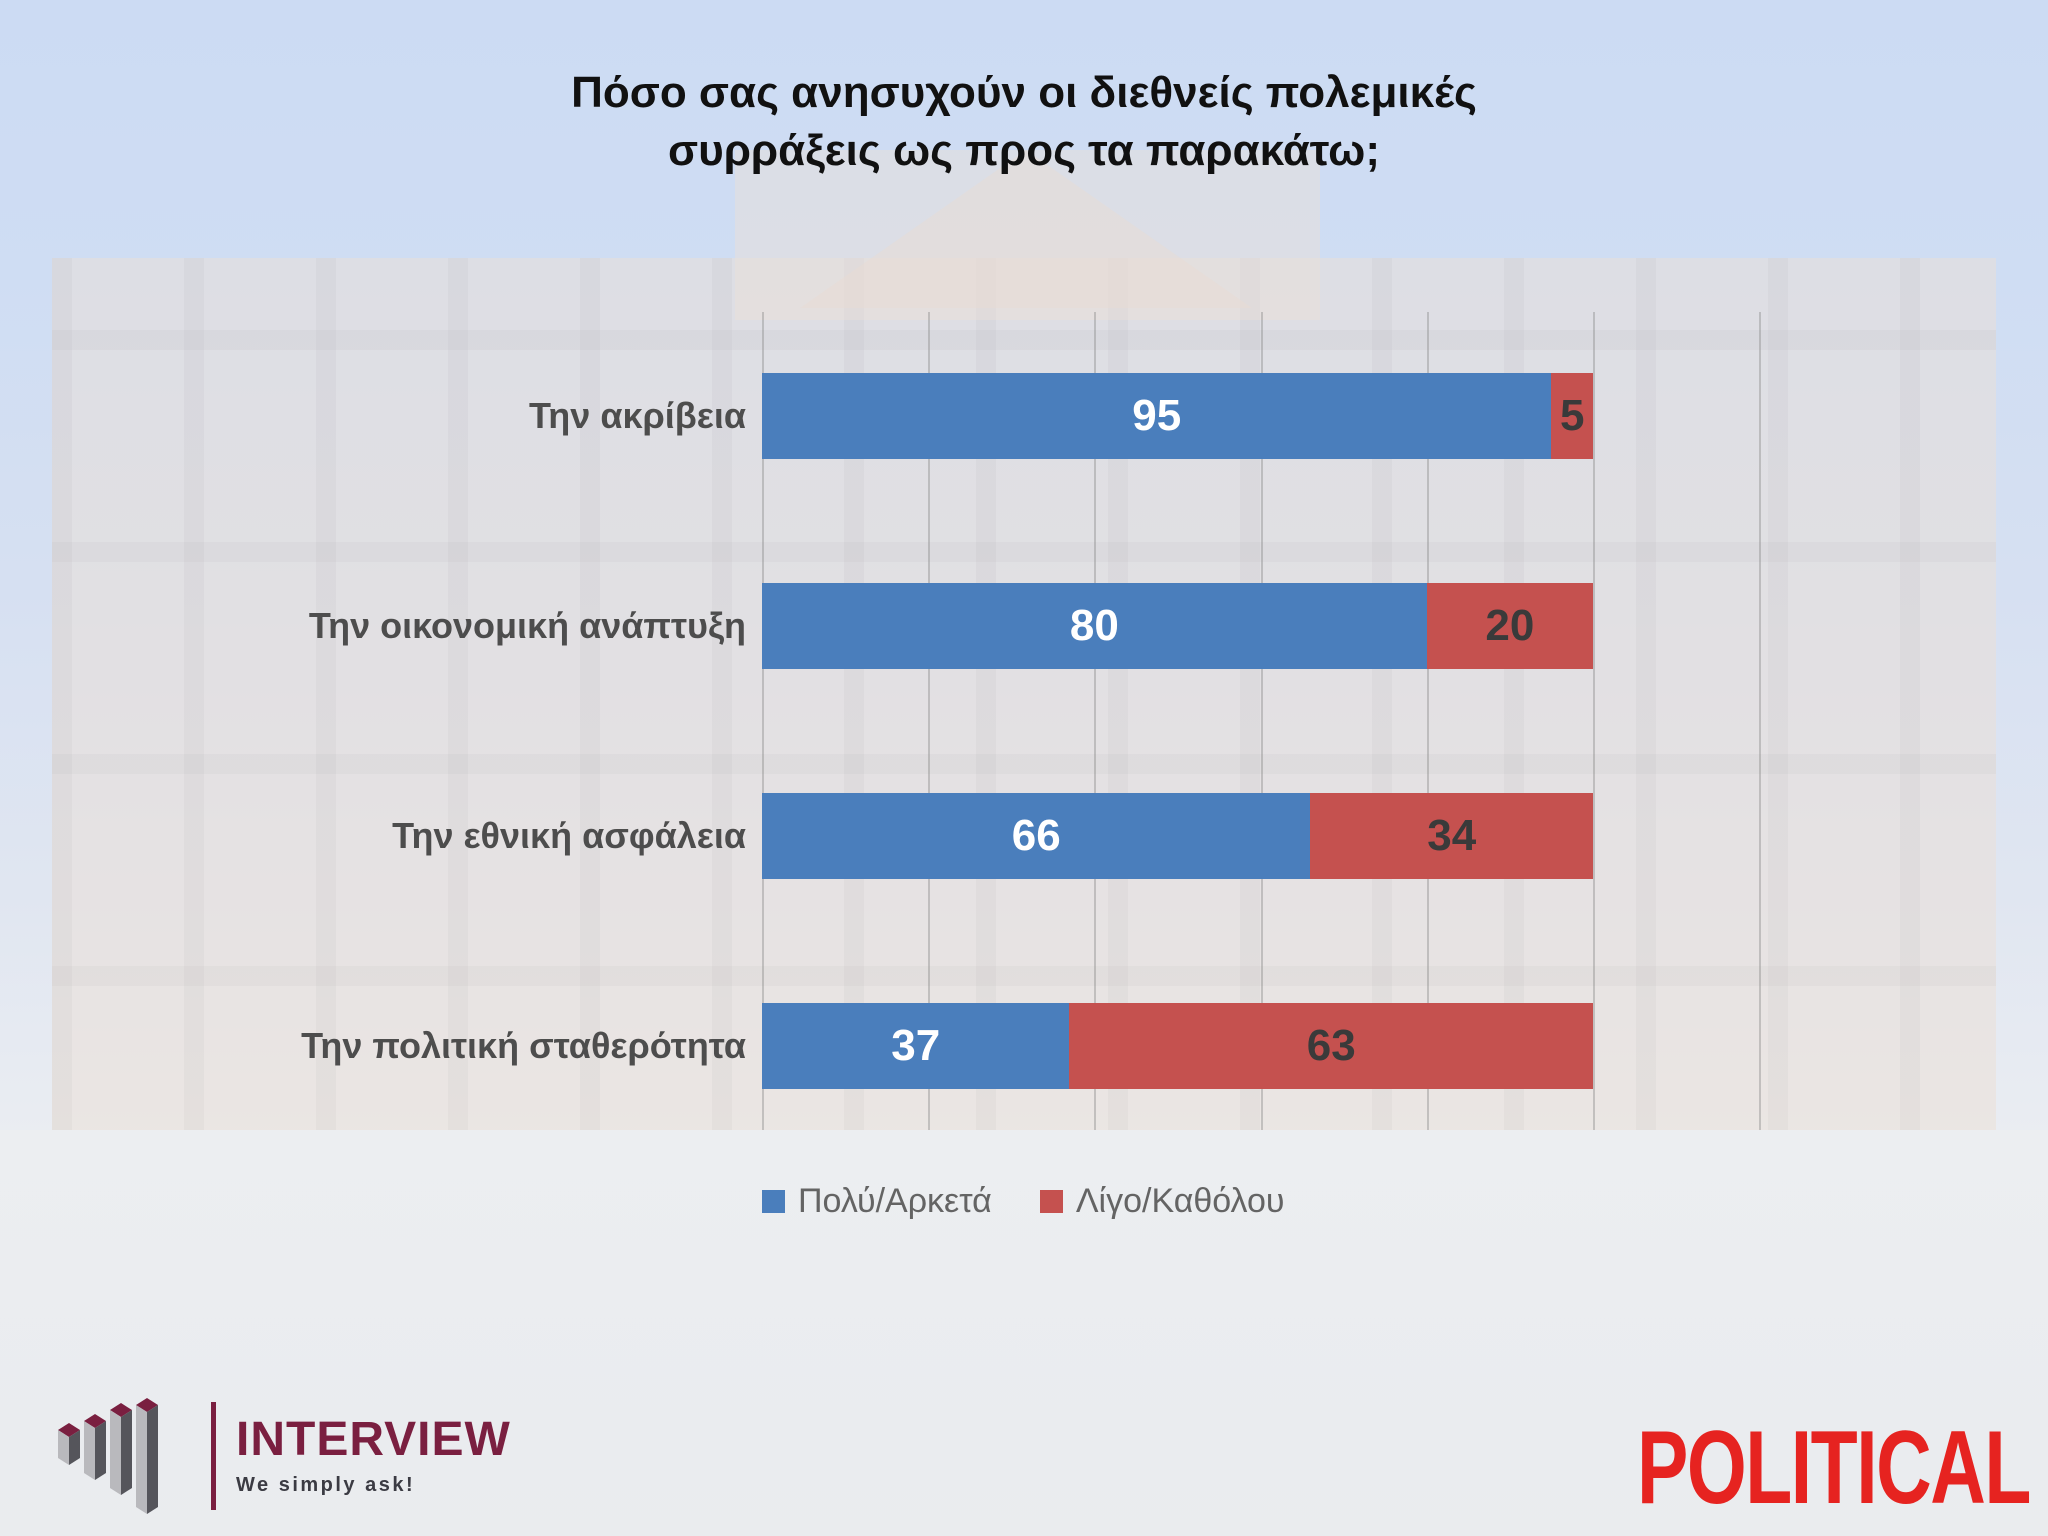 This screenshot has width=2048, height=1536. Describe the element at coordinates (895, 1201) in the screenshot. I see `legend-label: Πολύ/Αρκετά` at that location.